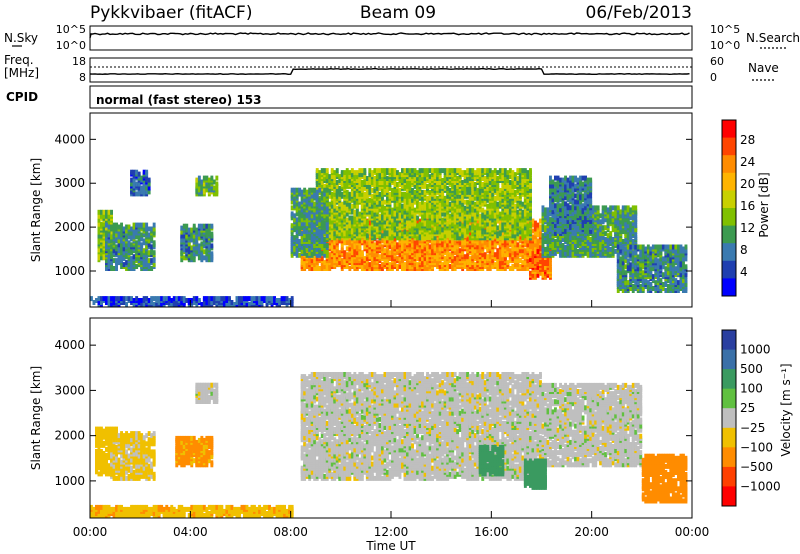  What do you see at coordinates (19, 60) in the screenshot?
I see `frequency-label-1: Freq.` at bounding box center [19, 60].